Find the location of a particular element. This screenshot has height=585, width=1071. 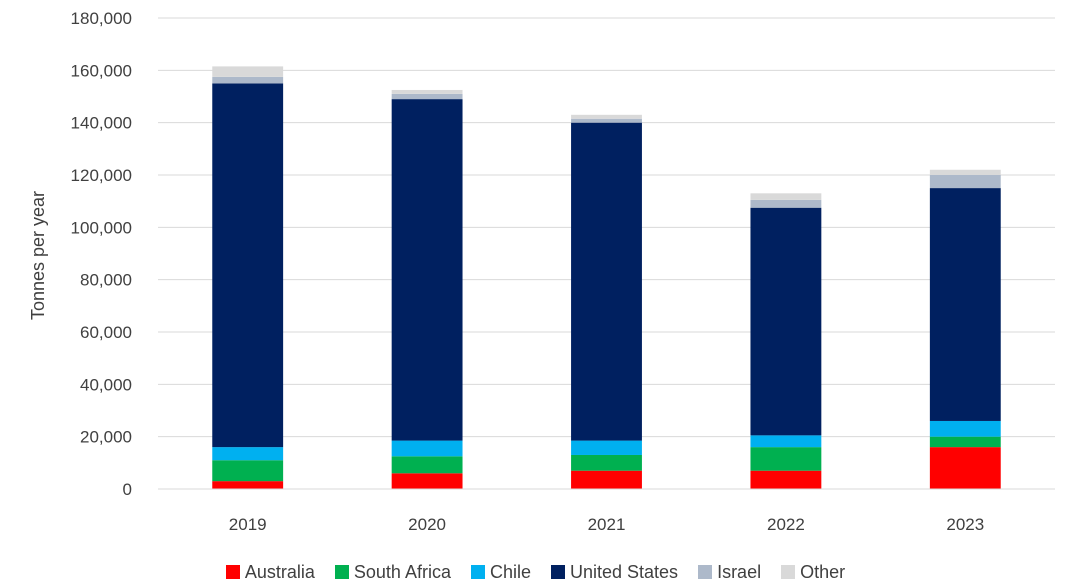

legend-item: United States is located at coordinates (614, 572).